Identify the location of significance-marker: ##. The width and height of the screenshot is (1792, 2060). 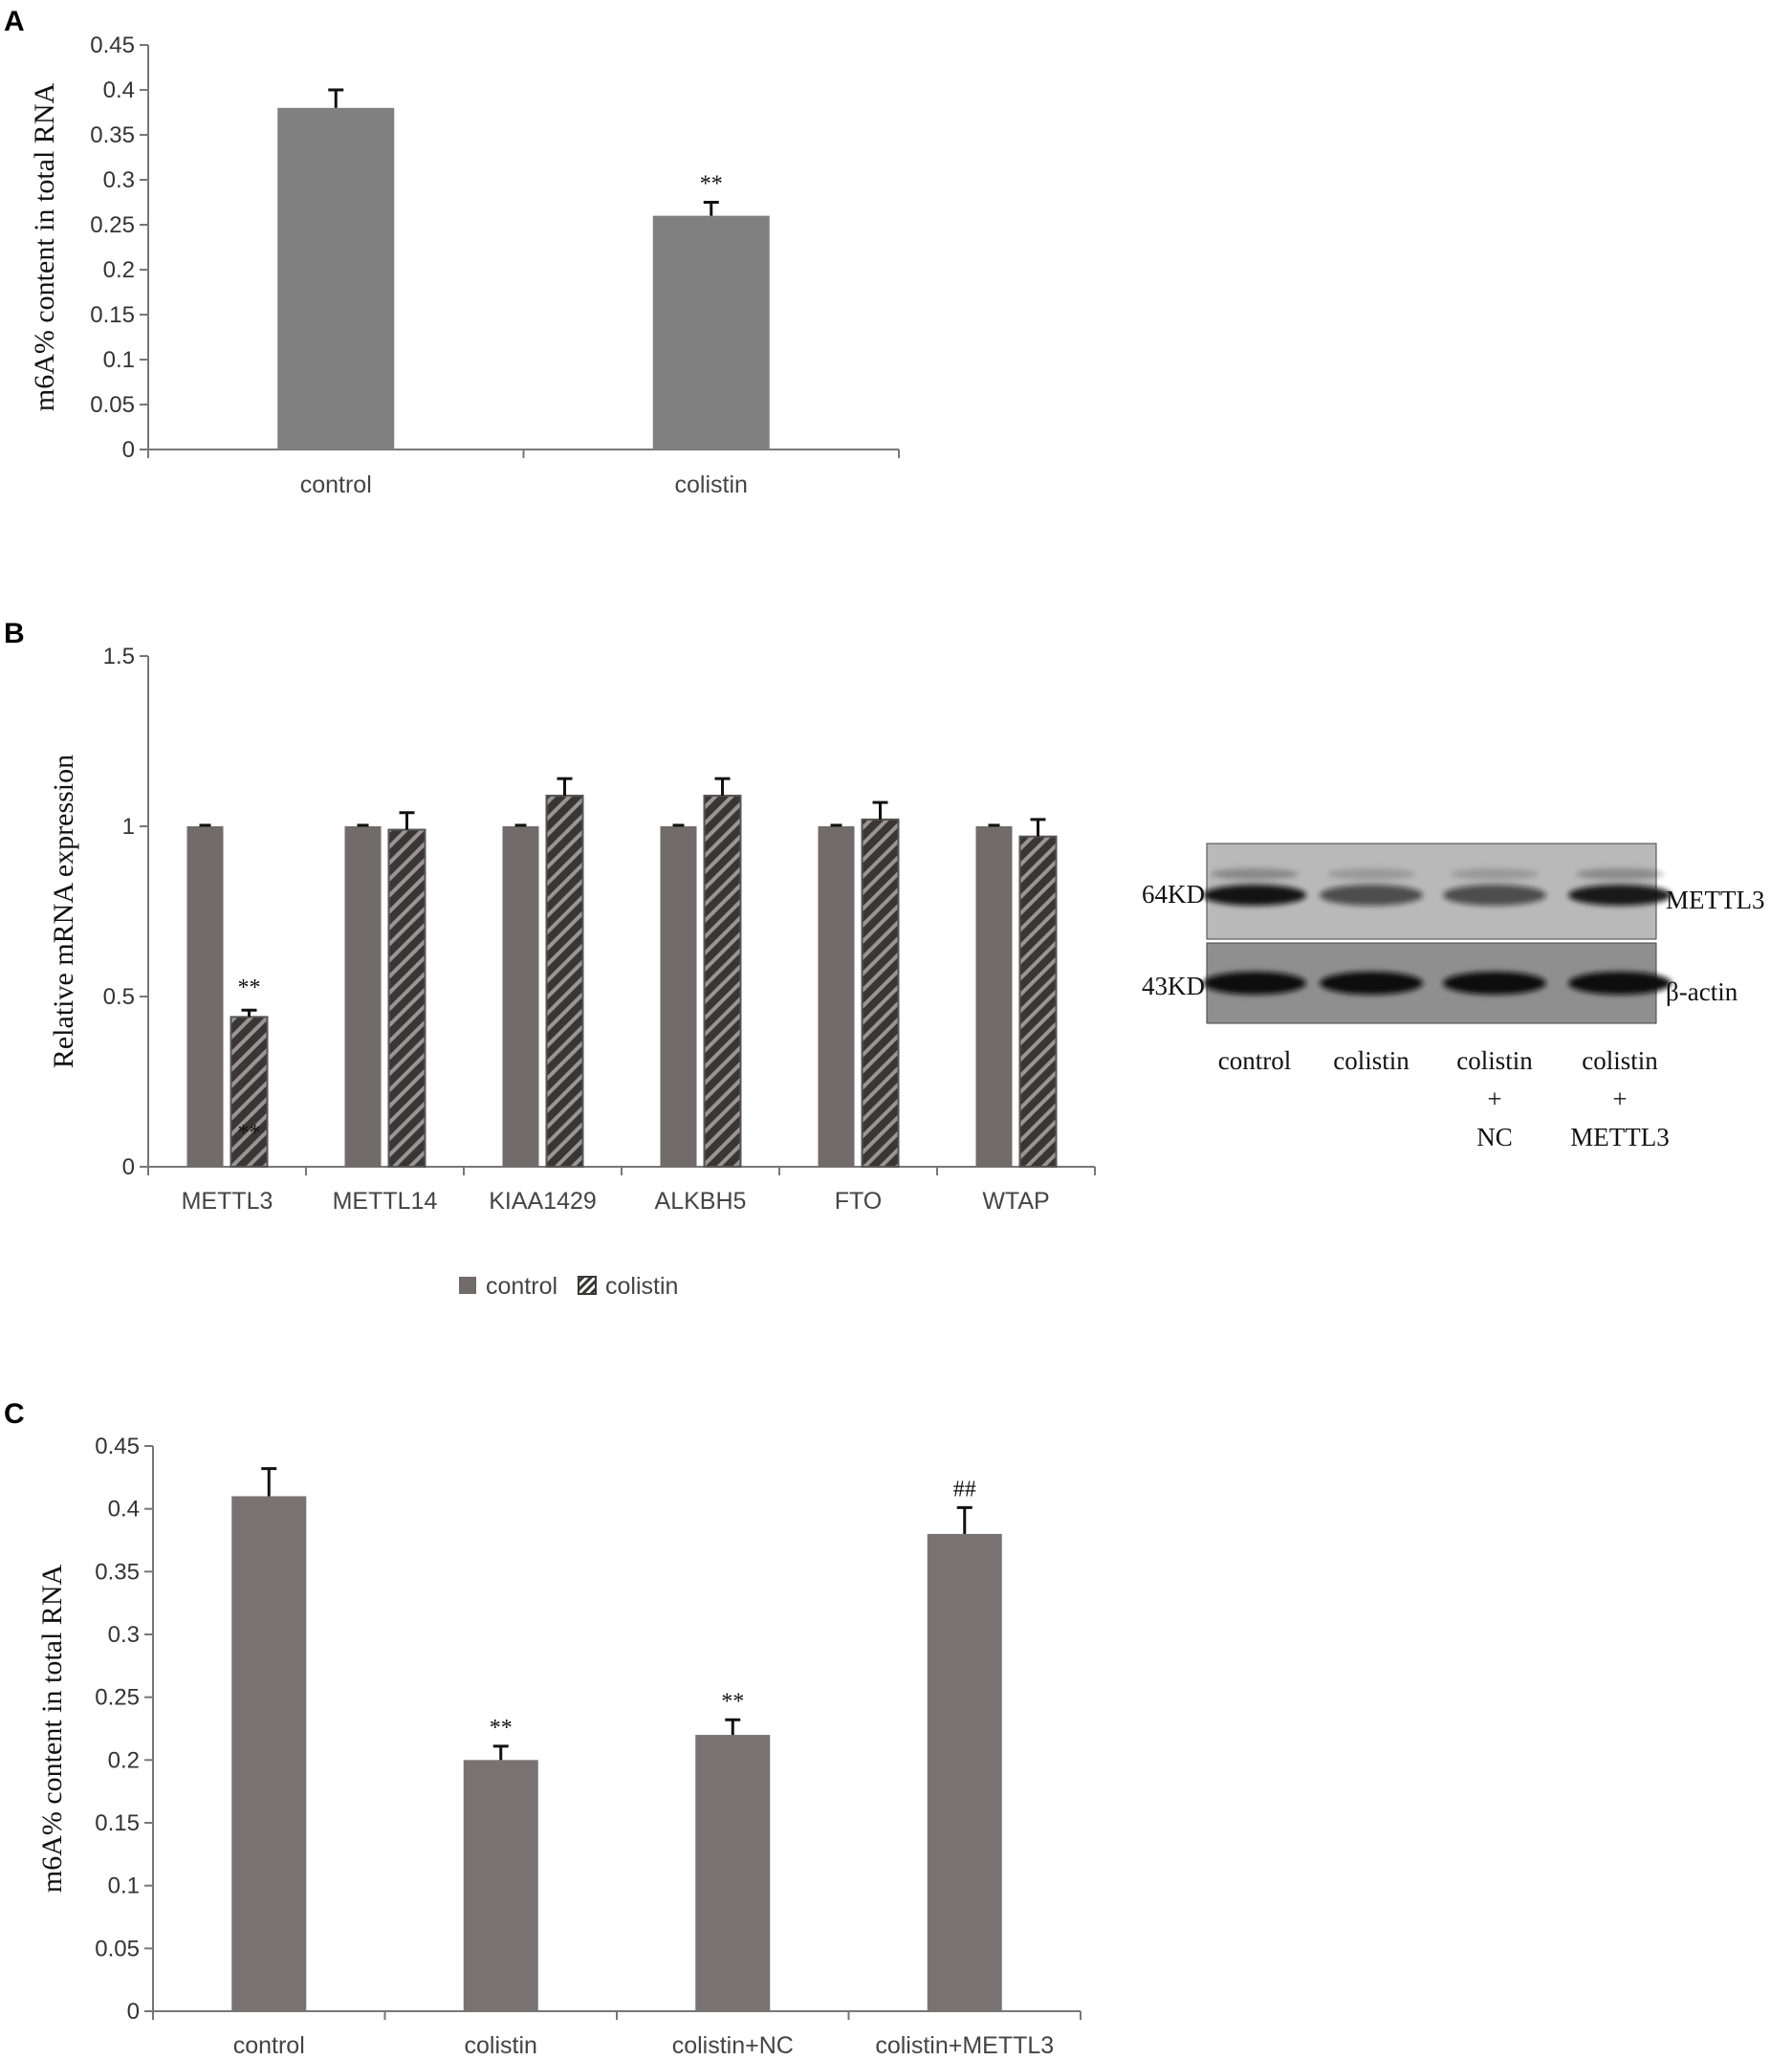
(964, 1489).